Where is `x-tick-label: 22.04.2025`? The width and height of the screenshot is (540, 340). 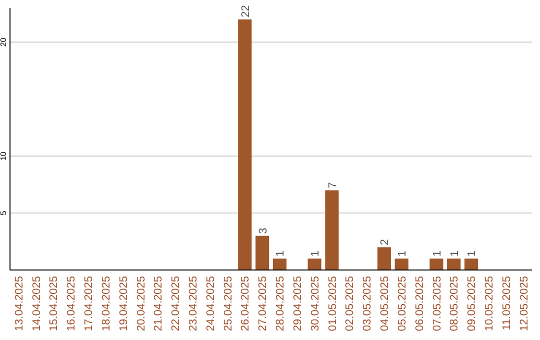
x-tick-label: 22.04.2025 is located at coordinates (176, 304).